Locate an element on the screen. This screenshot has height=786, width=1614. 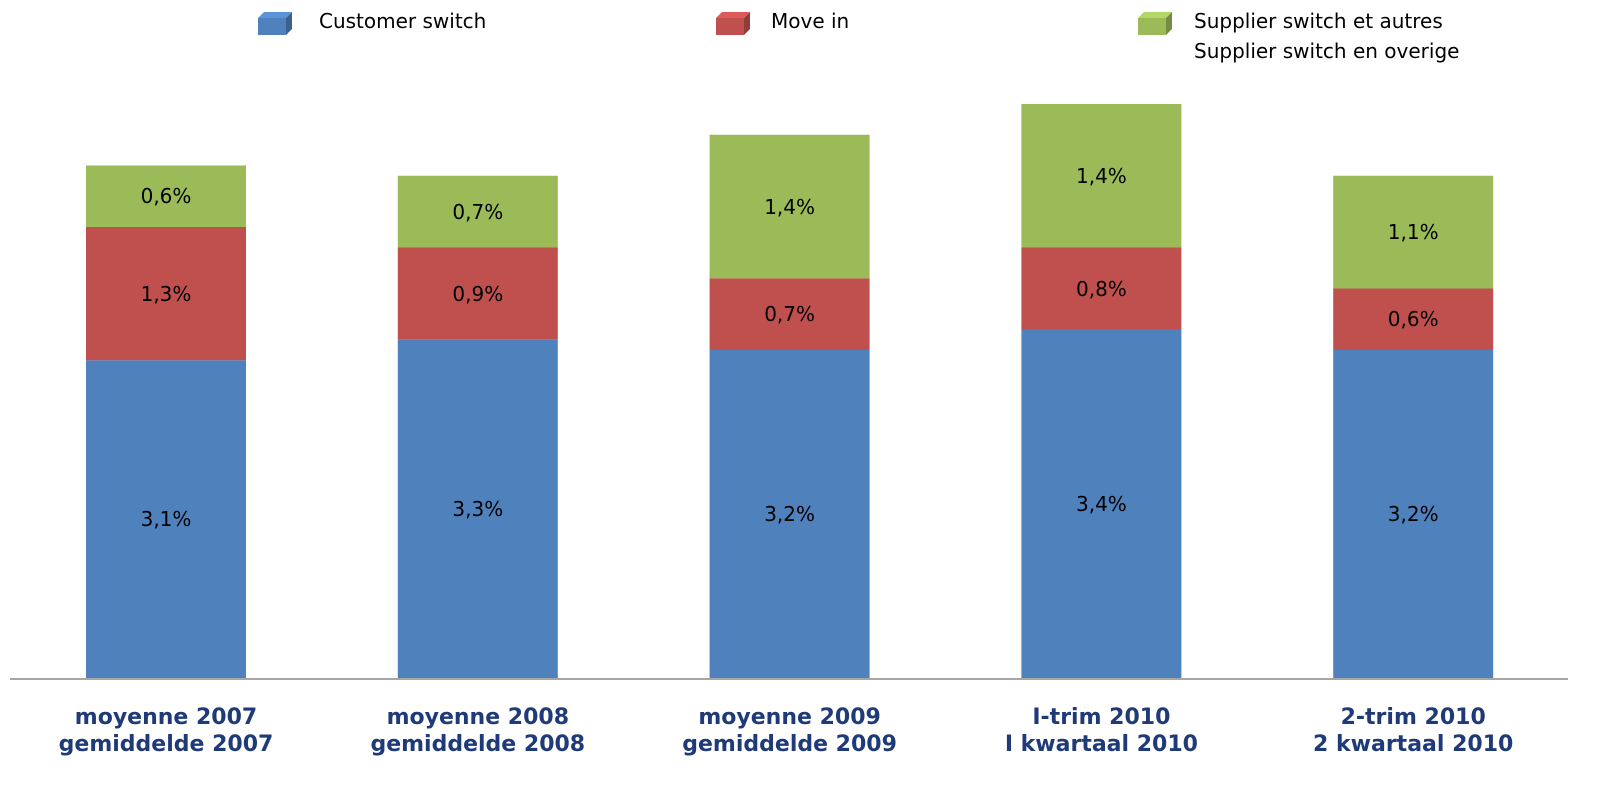
x-tick-label: moyenne 2007 gemiddelde 2007 is located at coordinates (166, 731).